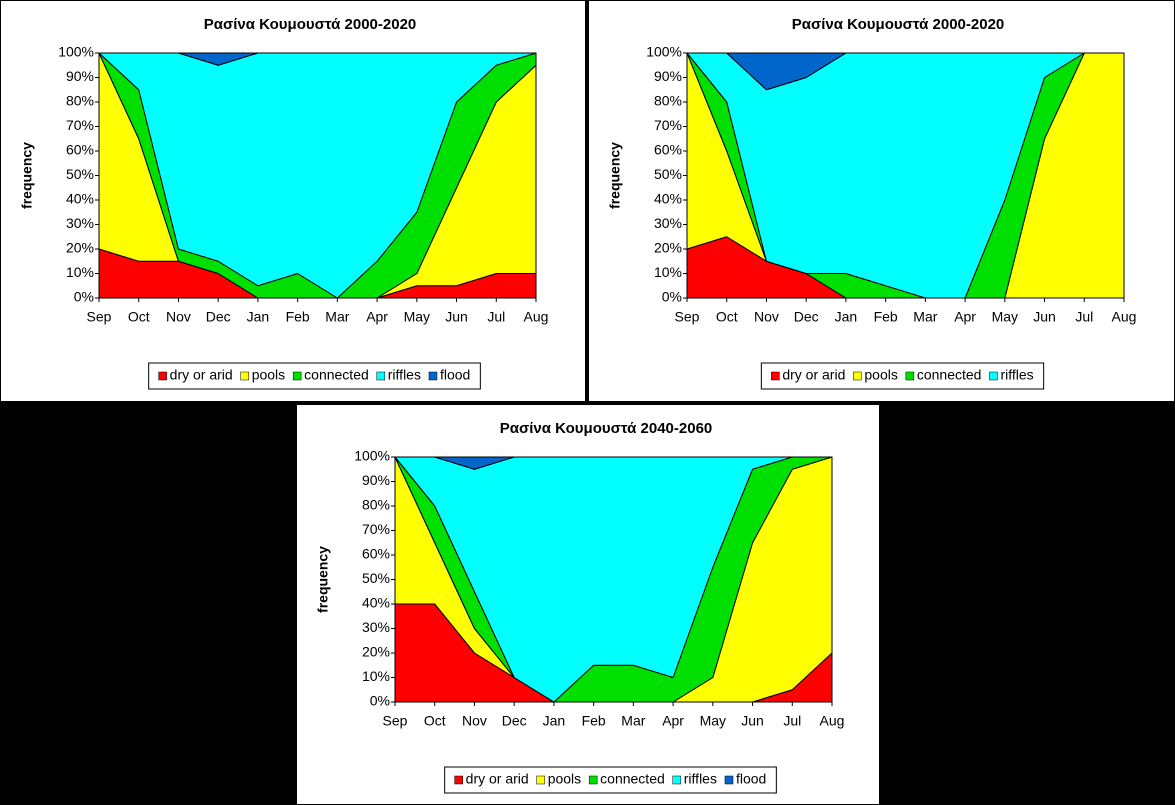  What do you see at coordinates (792, 721) in the screenshot?
I see `x-tick-label: Jul` at bounding box center [792, 721].